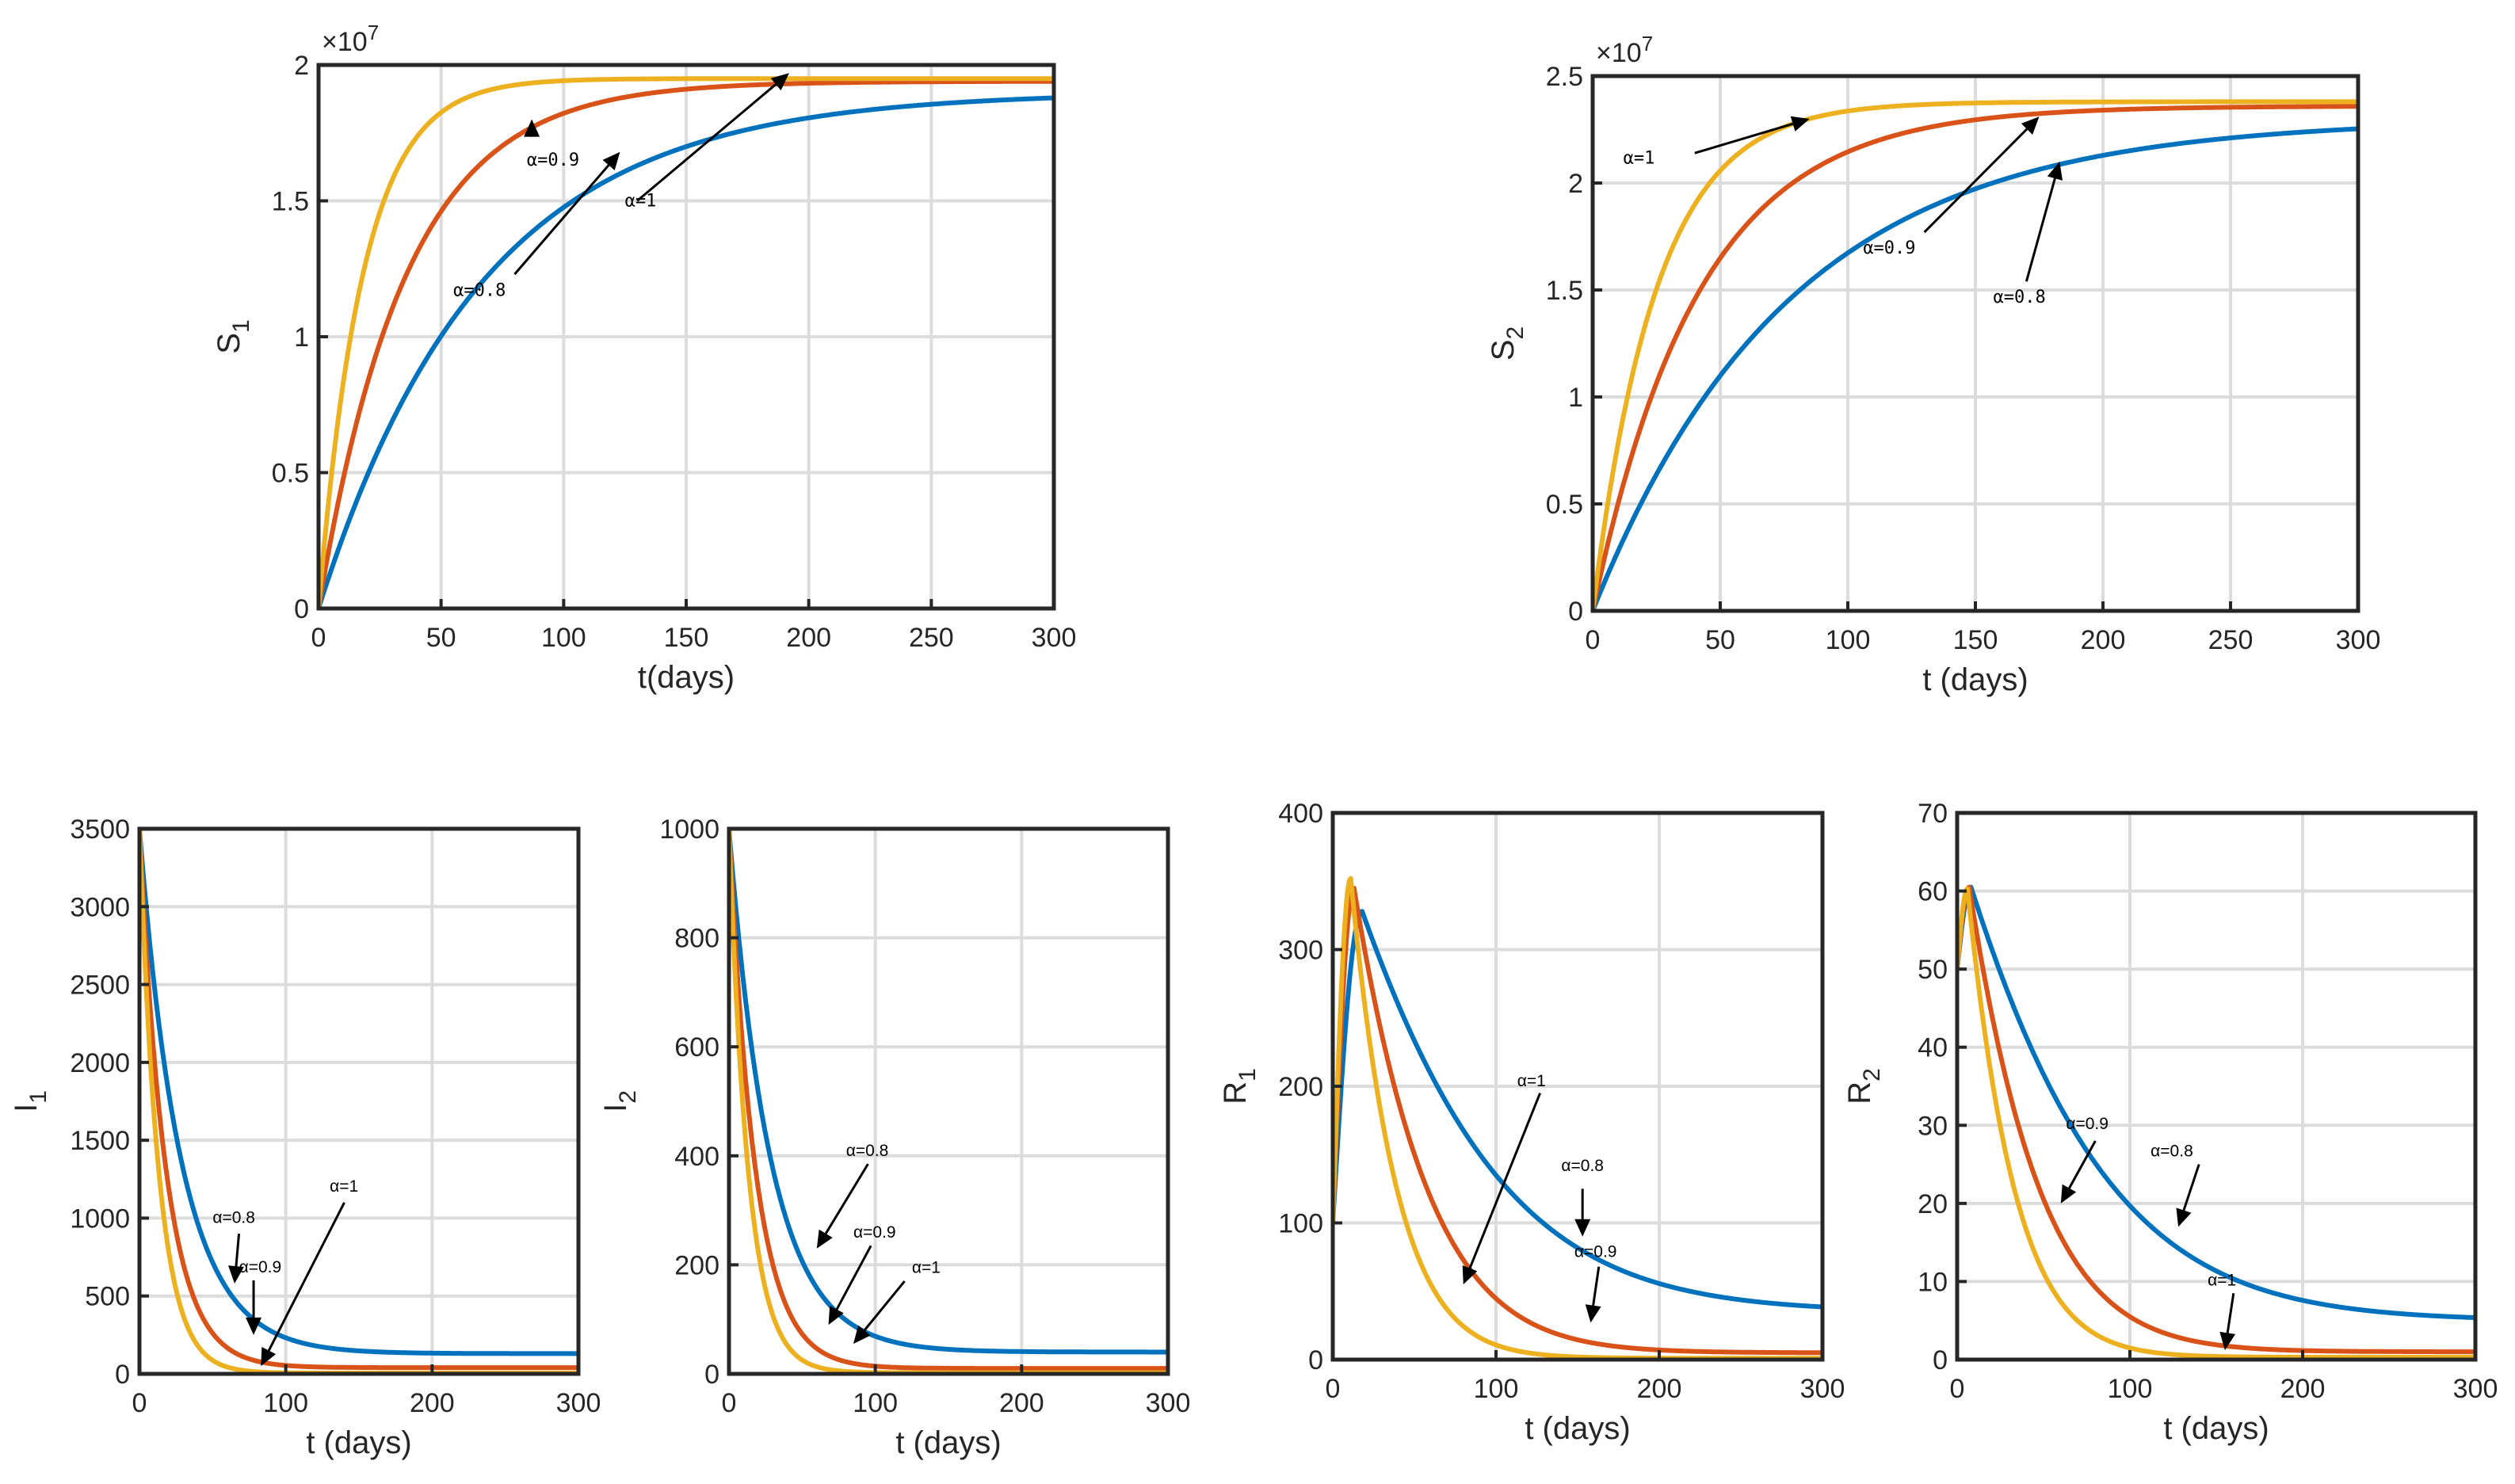 Image resolution: width=2515 pixels, height=1484 pixels. What do you see at coordinates (687, 677) in the screenshot?
I see `x-axis-label: t(days)` at bounding box center [687, 677].